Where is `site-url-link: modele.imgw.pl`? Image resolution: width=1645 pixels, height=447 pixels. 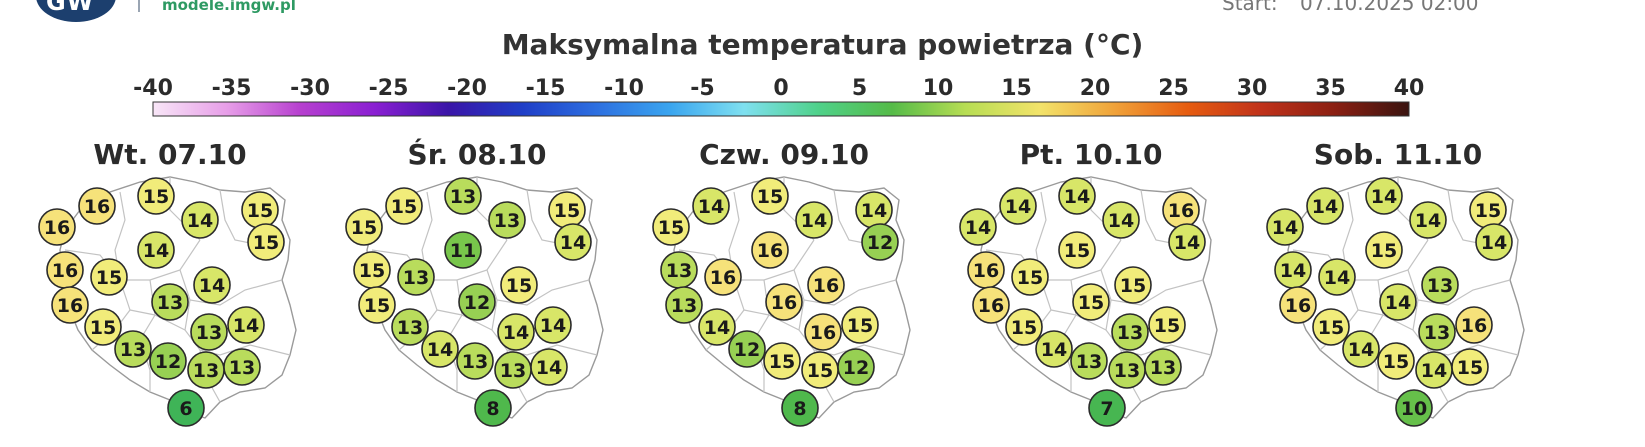
site-url-link: modele.imgw.pl is located at coordinates (229, 7).